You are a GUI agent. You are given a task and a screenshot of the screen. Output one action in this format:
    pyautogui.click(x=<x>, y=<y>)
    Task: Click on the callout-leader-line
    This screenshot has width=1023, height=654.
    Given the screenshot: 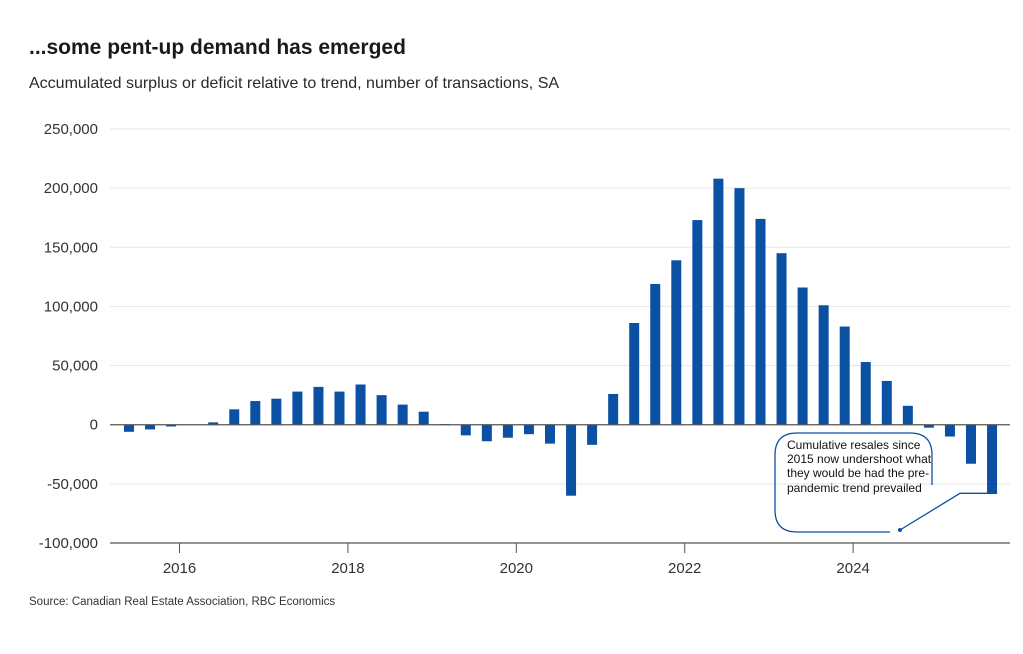 What is the action you would take?
    pyautogui.click(x=948, y=511)
    